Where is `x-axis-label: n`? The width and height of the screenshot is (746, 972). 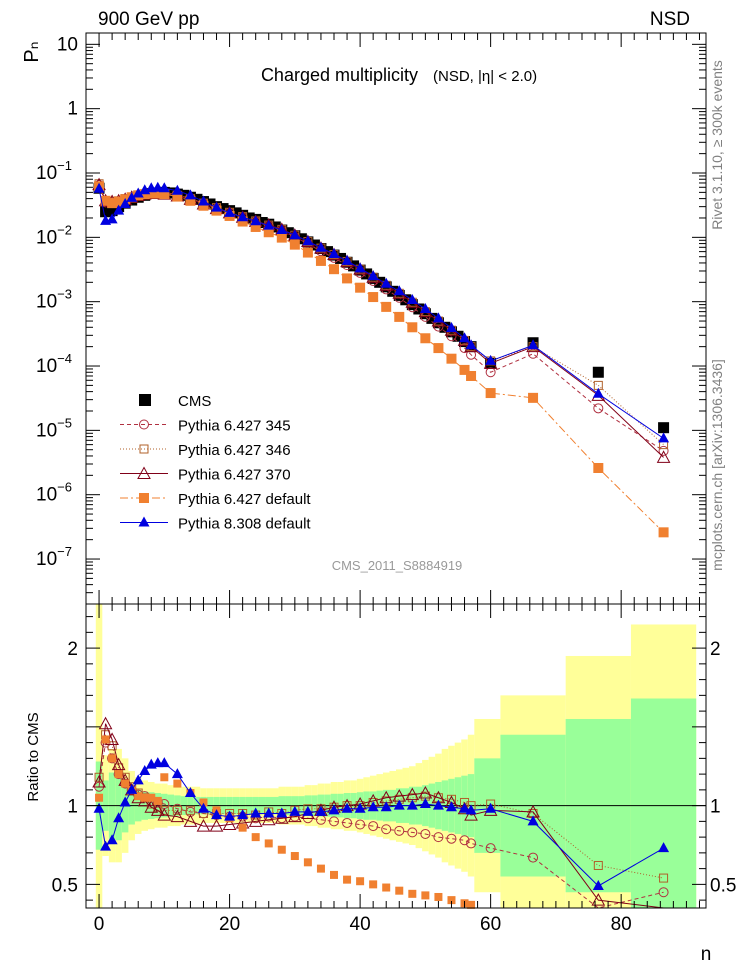
x-axis-label: n is located at coordinates (706, 954).